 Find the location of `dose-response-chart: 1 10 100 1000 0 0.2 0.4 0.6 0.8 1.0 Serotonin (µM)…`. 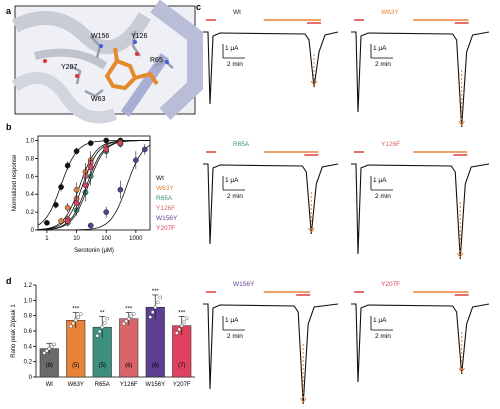

dose-response-chart: 1 10 100 1000 0 0.2 0.4 0.6 0.8 1.0 Serotonin (µM)… is located at coordinates (95, 194).